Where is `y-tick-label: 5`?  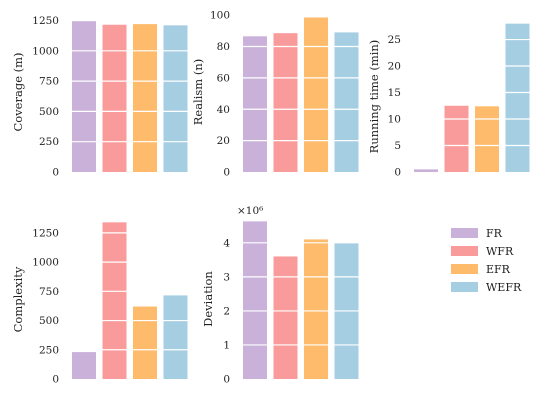 y-tick-label: 5 is located at coordinates (397, 146).